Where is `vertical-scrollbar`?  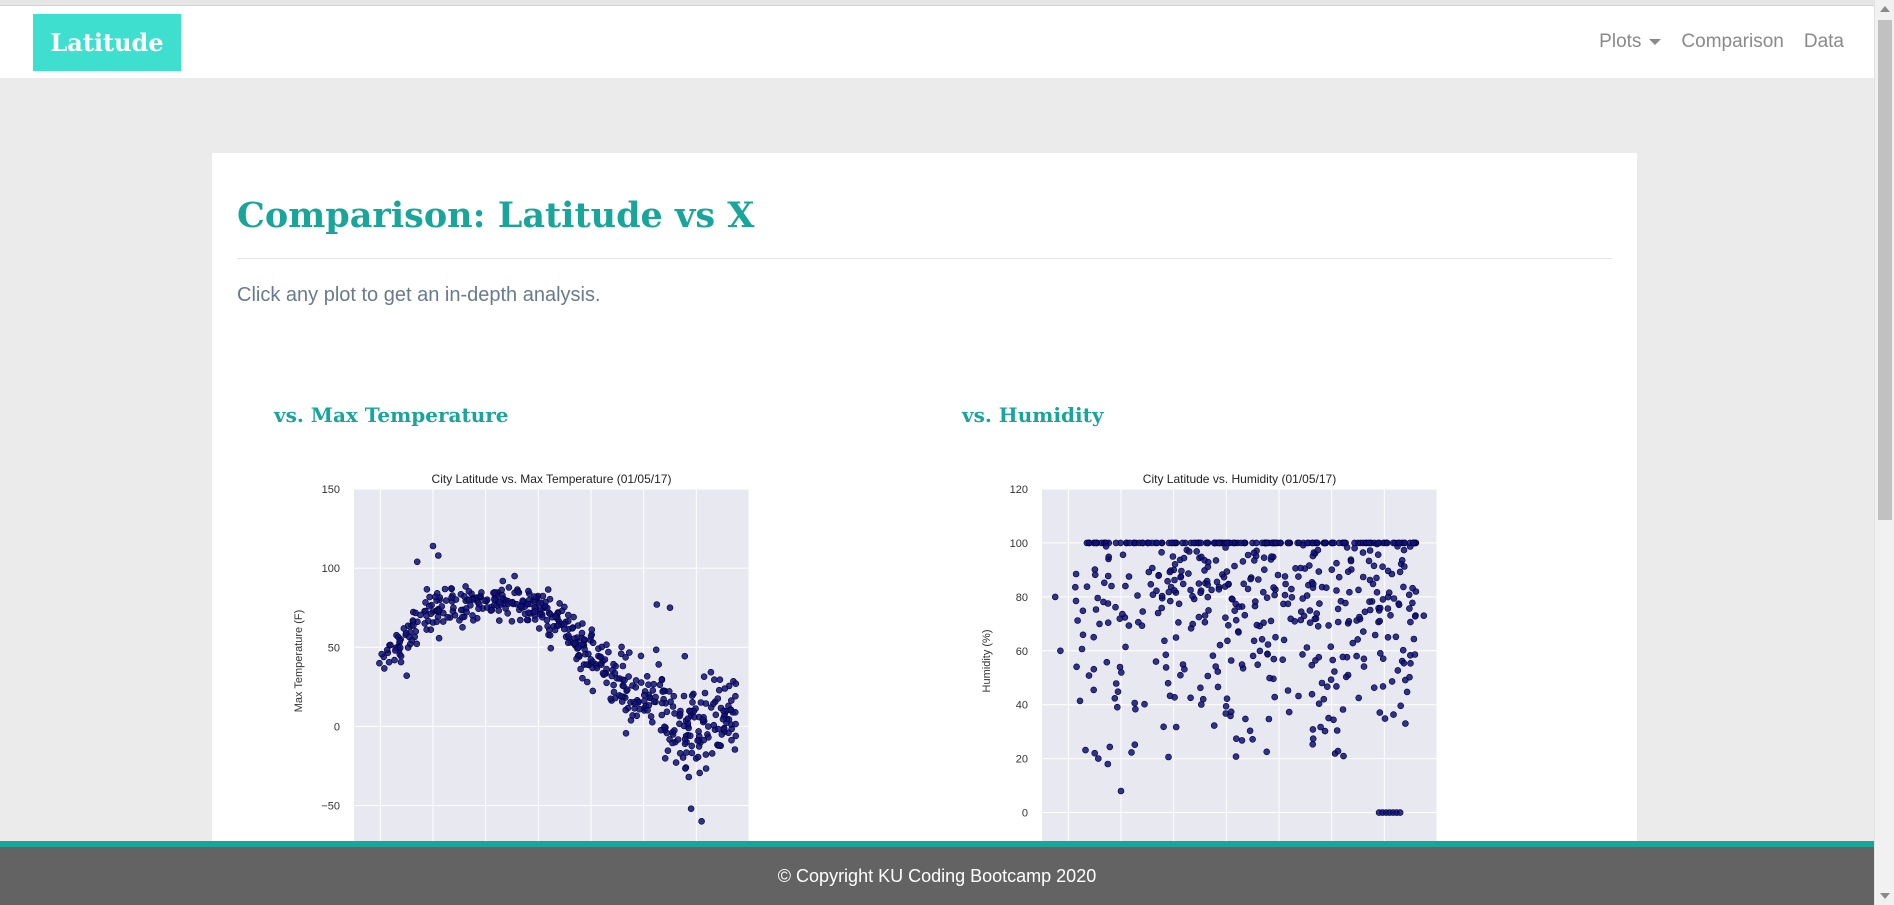
vertical-scrollbar is located at coordinates (1884, 452).